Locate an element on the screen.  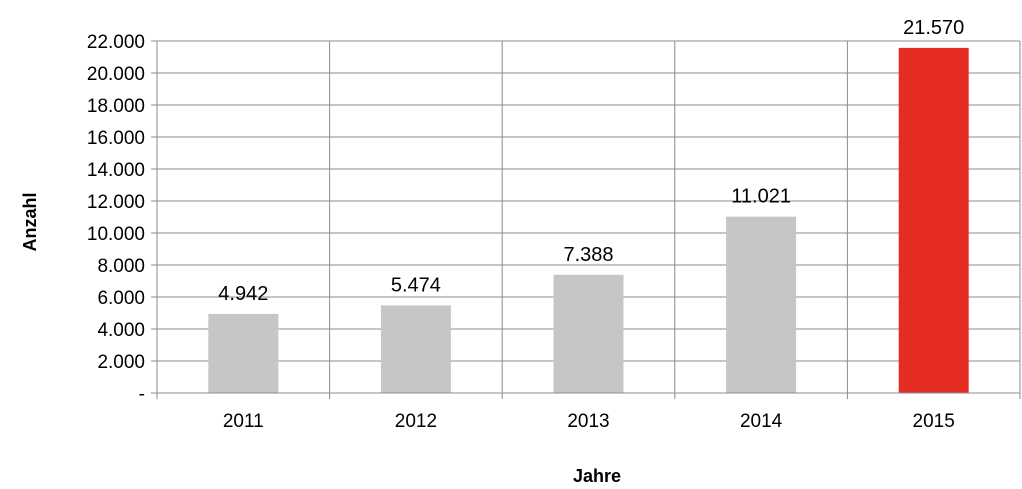
y-tick-label: 8.000 is located at coordinates (121, 266).